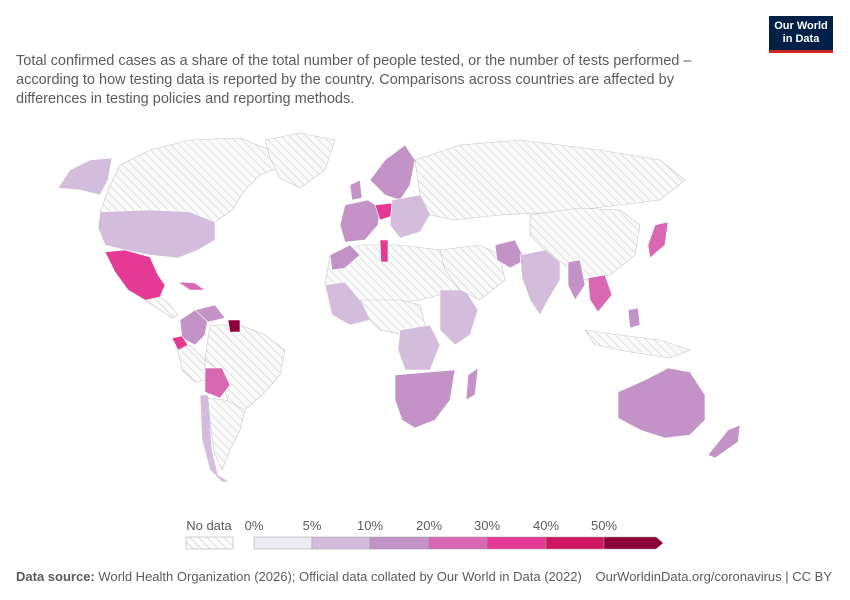 The width and height of the screenshot is (850, 600). I want to click on region-scandinavia, so click(392, 172).